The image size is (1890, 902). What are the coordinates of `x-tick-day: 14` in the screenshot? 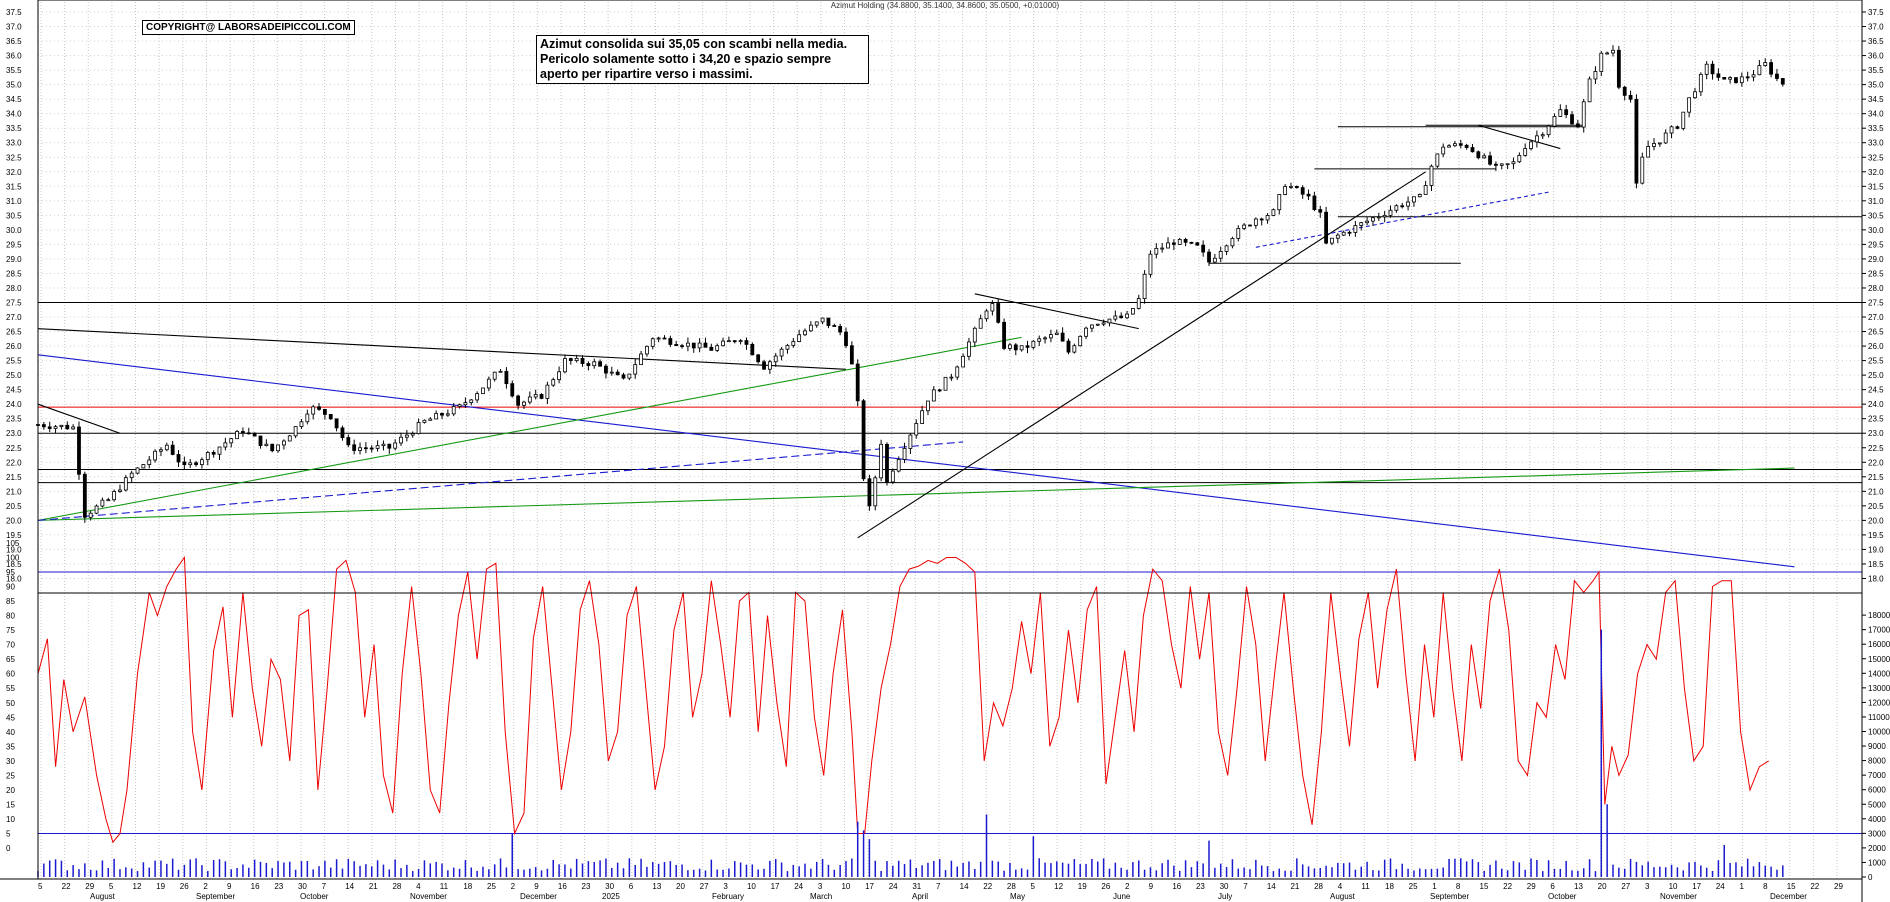 It's located at (349, 886).